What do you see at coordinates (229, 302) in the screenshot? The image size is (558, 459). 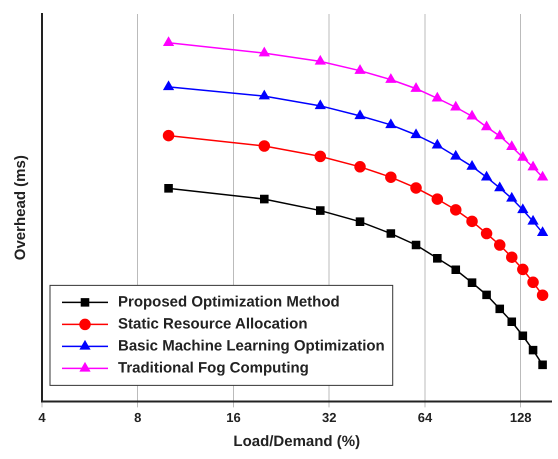 I see `legend-label: Proposed Optimization Method` at bounding box center [229, 302].